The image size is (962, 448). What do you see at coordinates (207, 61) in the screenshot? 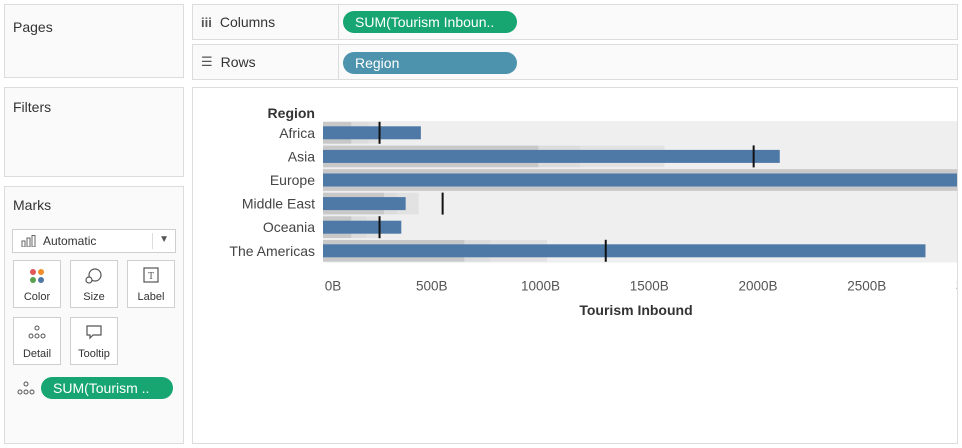
I see `rows-icon: ☰` at bounding box center [207, 61].